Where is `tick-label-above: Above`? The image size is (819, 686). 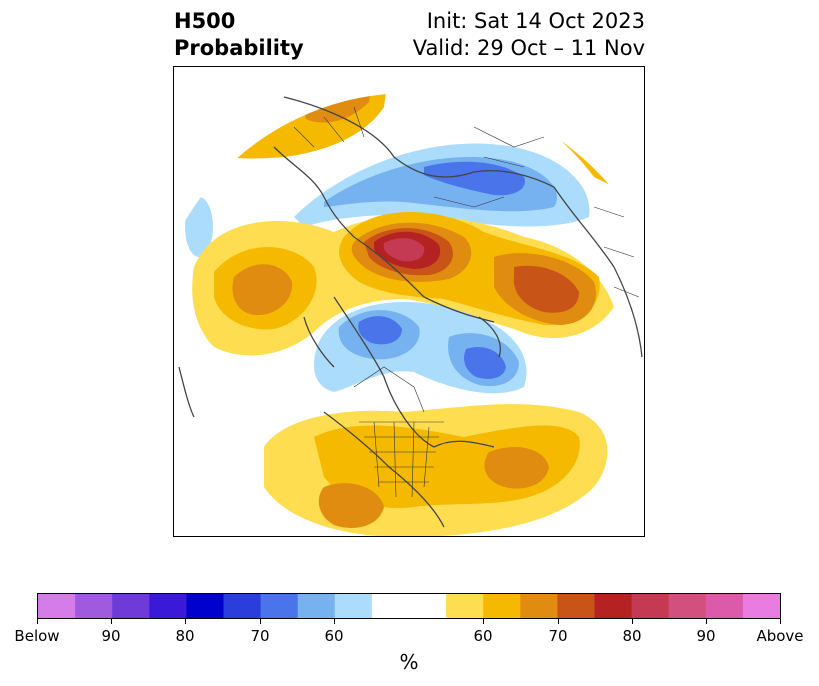 tick-label-above: Above is located at coordinates (780, 636).